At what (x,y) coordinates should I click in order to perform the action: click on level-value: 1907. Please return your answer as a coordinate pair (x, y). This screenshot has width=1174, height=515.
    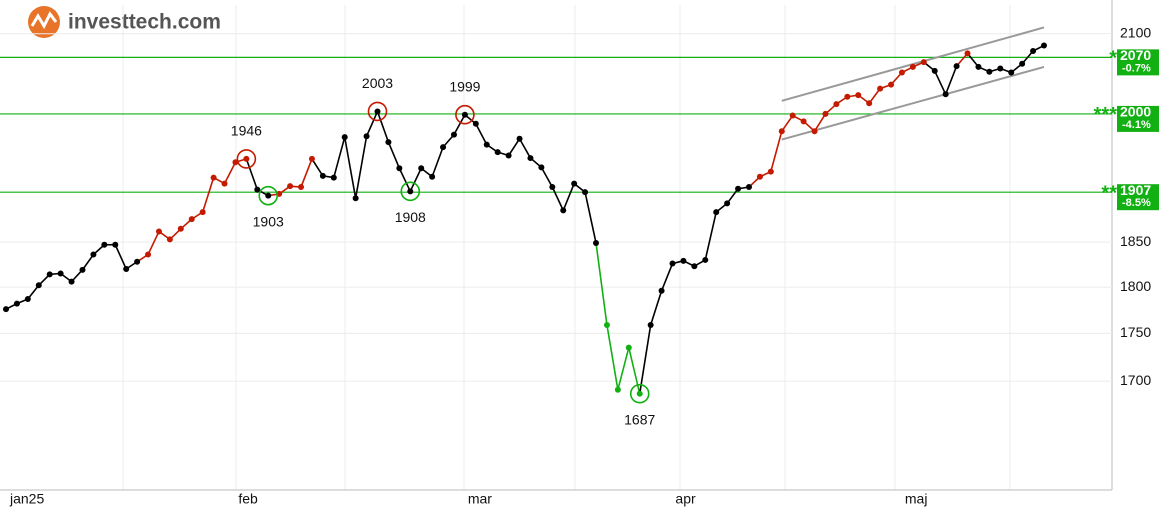
    Looking at the image, I should click on (1135, 190).